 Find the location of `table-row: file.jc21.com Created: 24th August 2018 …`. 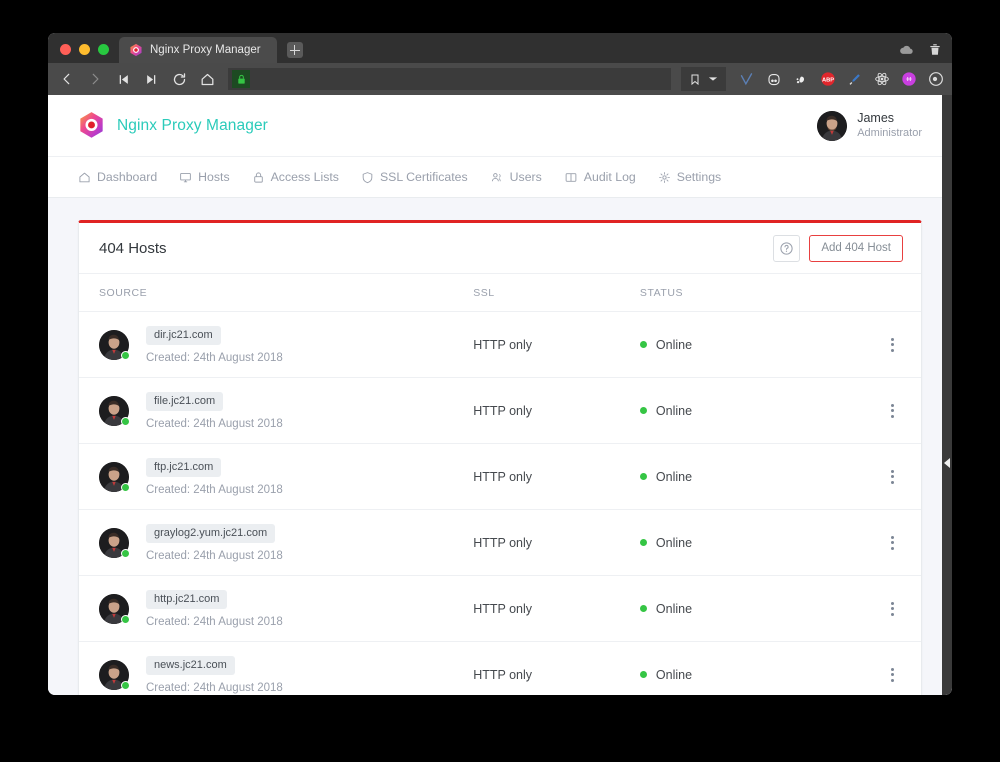

table-row: file.jc21.com Created: 24th August 2018 … is located at coordinates (500, 410).